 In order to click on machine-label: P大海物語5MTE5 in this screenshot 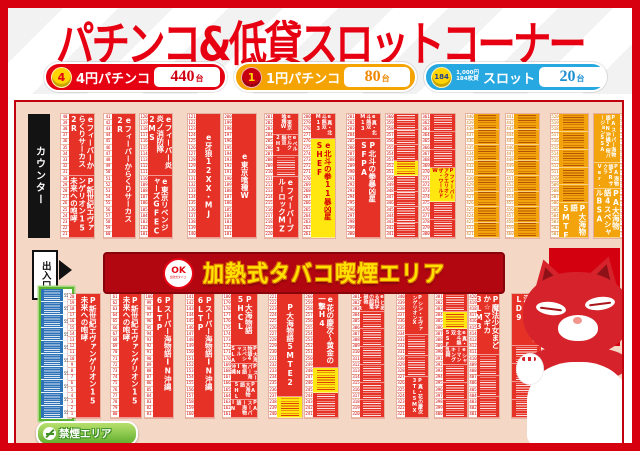, I will do `click(573, 221)`.